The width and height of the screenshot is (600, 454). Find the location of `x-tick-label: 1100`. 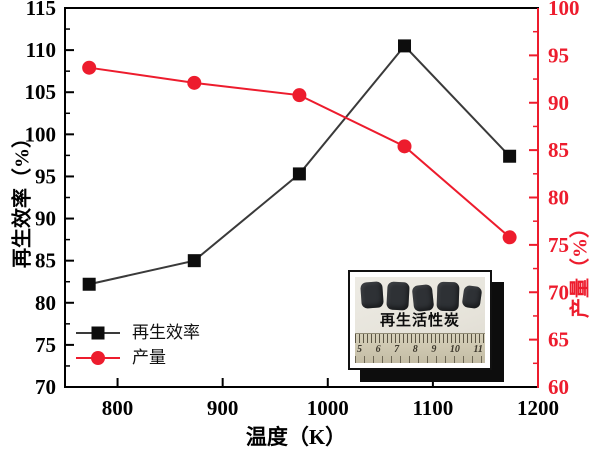

x-tick-label: 1100 is located at coordinates (432, 408).